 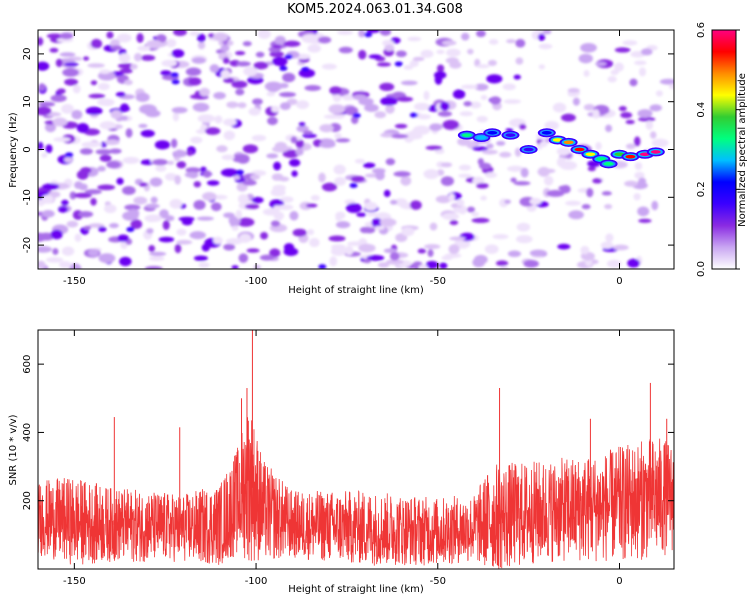 I want to click on y-tick-label: 20, so click(x=27, y=54).